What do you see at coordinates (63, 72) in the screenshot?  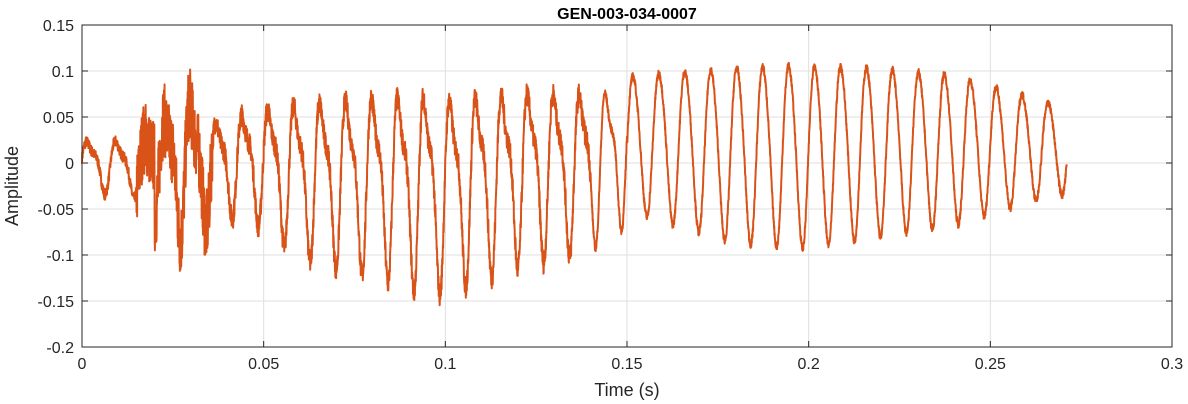 I see `y-tick-label: 0.1` at bounding box center [63, 72].